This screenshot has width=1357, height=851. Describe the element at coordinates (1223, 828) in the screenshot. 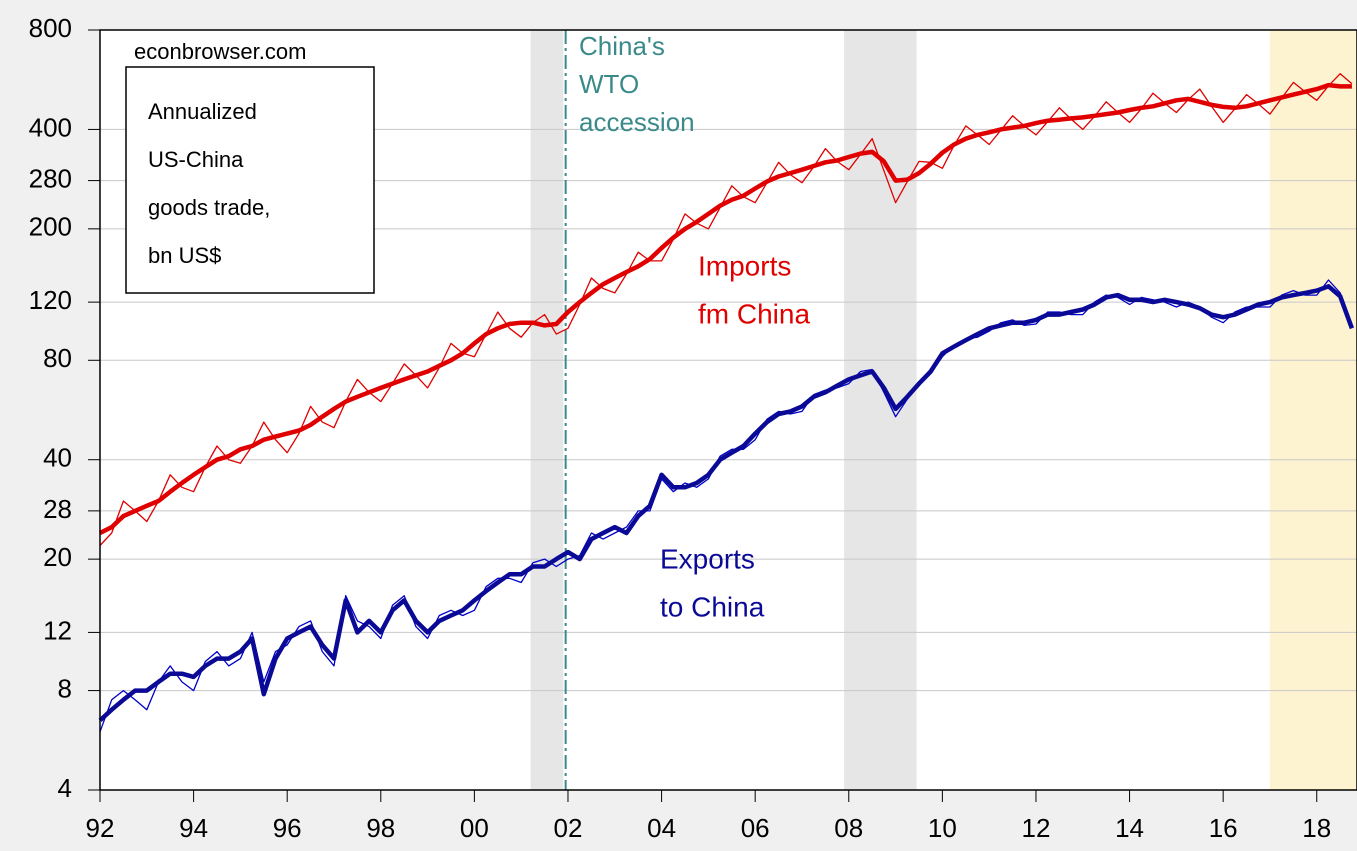

I see `x-tick-label: 16` at that location.